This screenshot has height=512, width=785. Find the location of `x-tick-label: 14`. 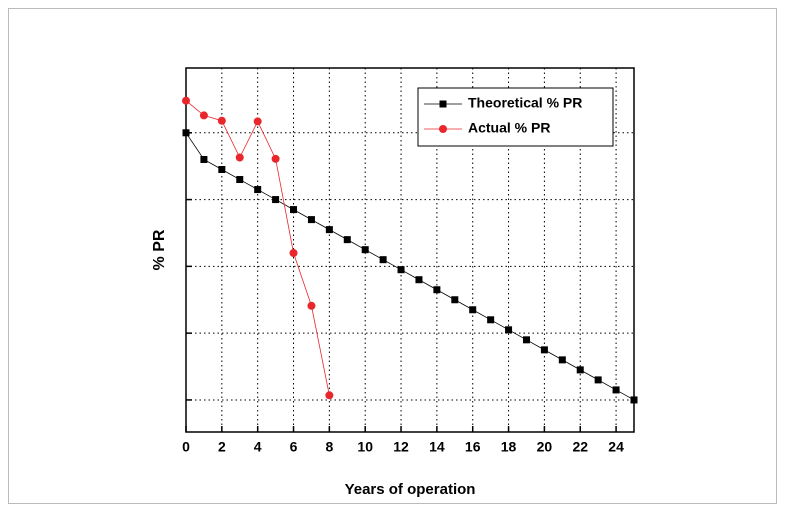

x-tick-label: 14 is located at coordinates (437, 447).